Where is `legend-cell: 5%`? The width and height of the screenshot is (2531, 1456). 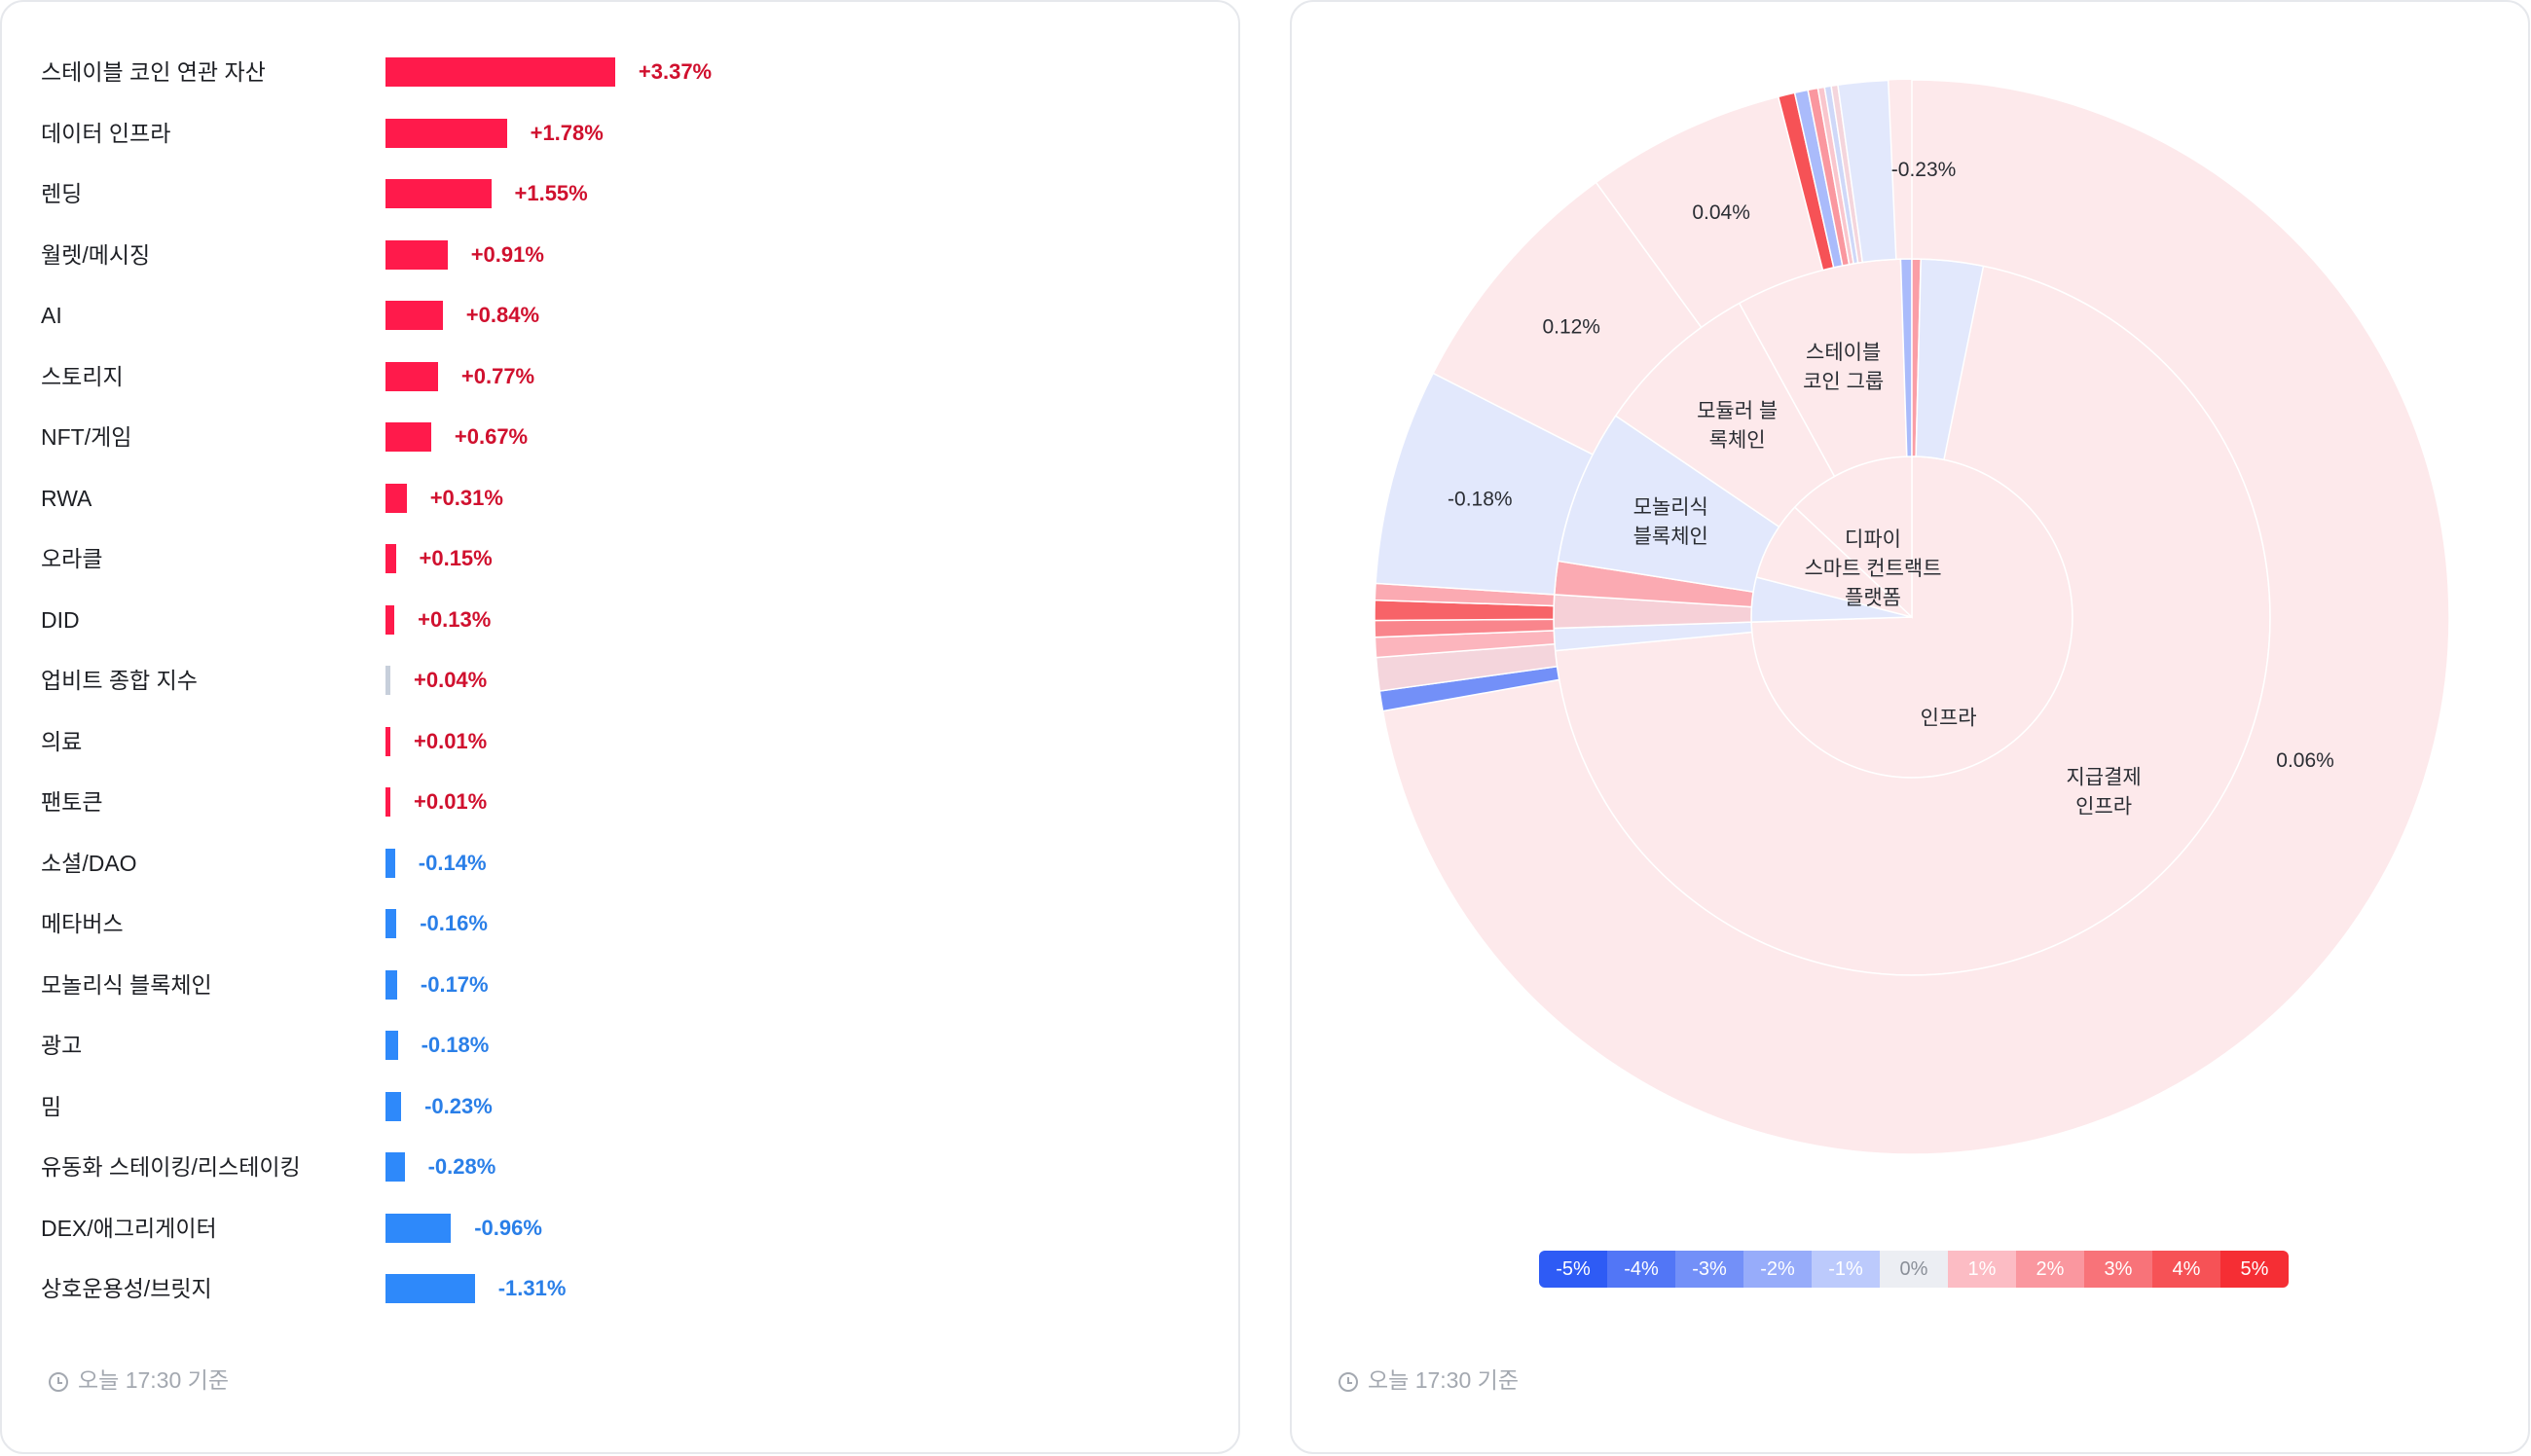
legend-cell: 5% is located at coordinates (2255, 1269).